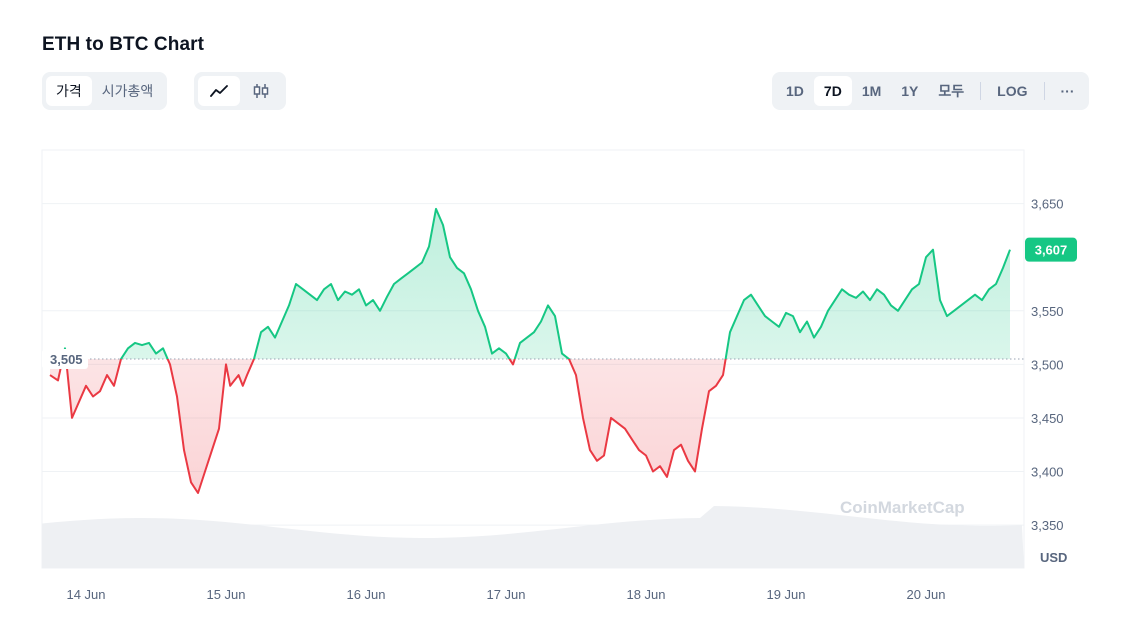 Image resolution: width=1126 pixels, height=631 pixels. I want to click on y-tick-label: 3,400, so click(1047, 472).